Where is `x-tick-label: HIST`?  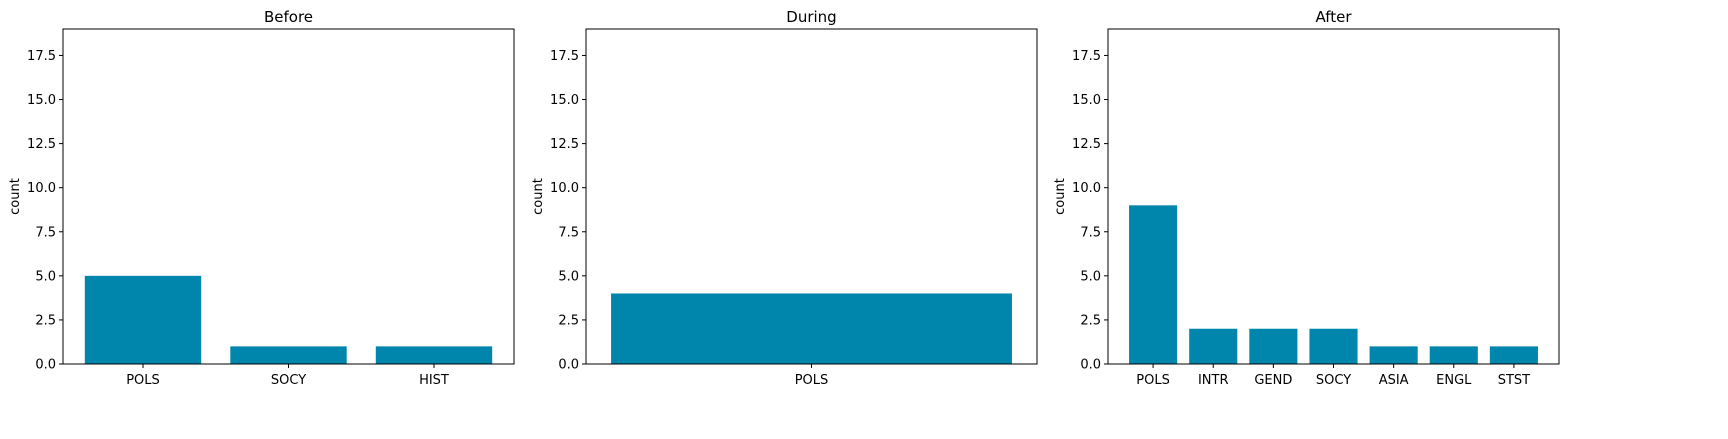
x-tick-label: HIST is located at coordinates (434, 380).